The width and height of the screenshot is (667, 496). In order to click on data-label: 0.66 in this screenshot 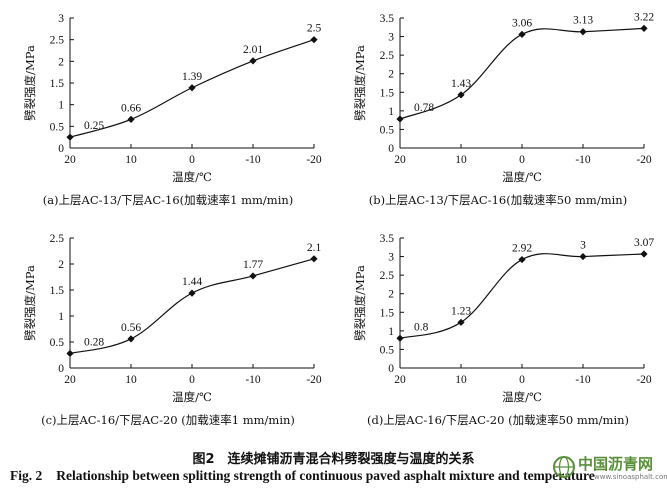, I will do `click(131, 108)`.